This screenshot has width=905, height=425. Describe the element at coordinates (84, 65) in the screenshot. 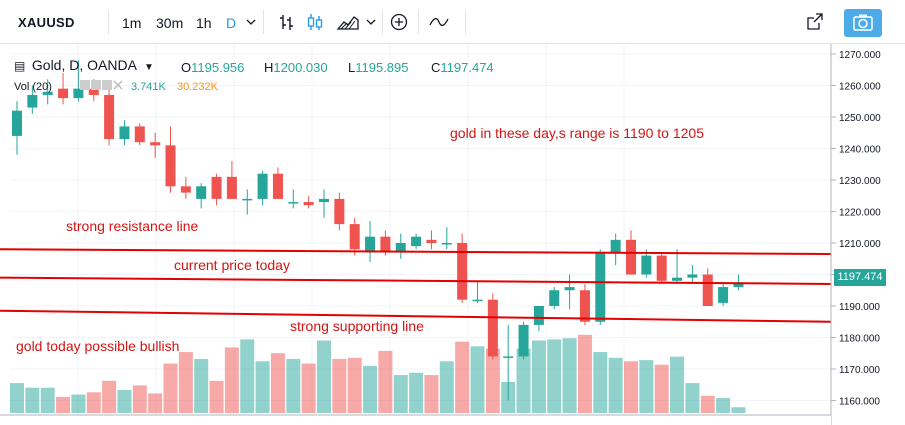

I see `chart-legend-title: ▤ Gold, D, OANDA ▼` at that location.